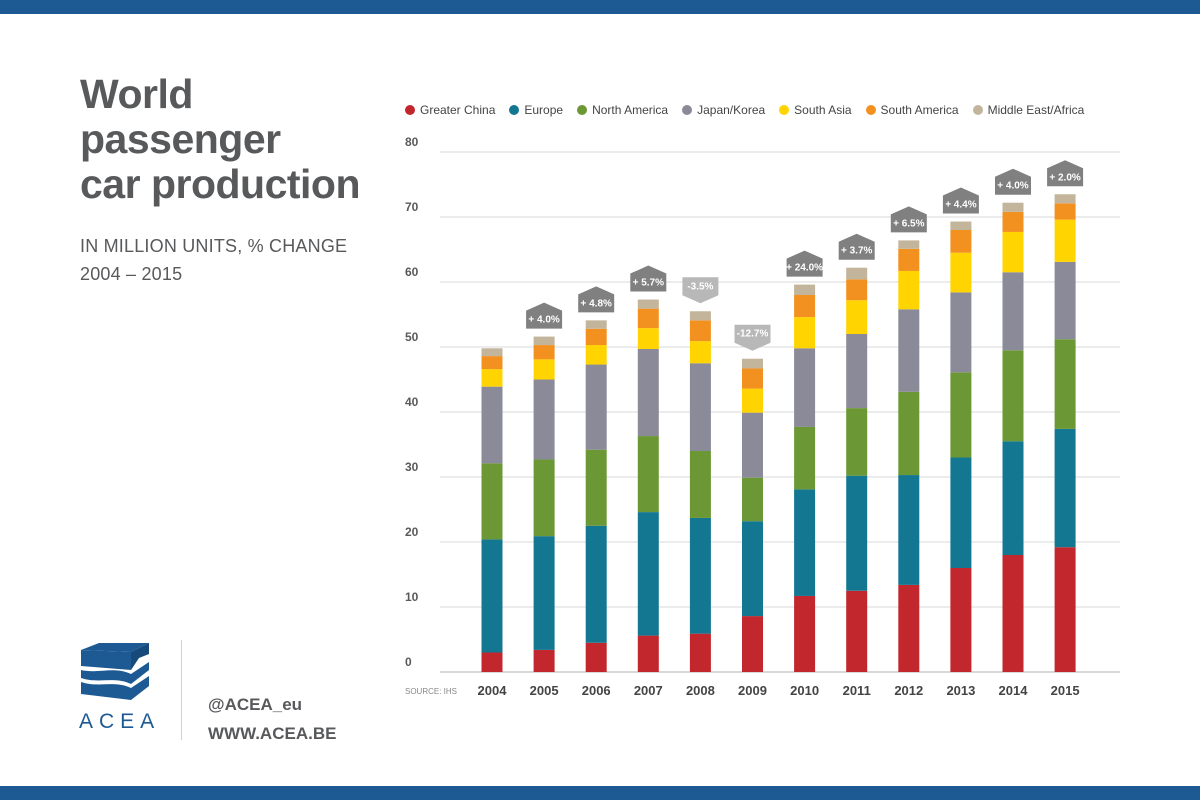  I want to click on y-tick-label: 40, so click(412, 402).